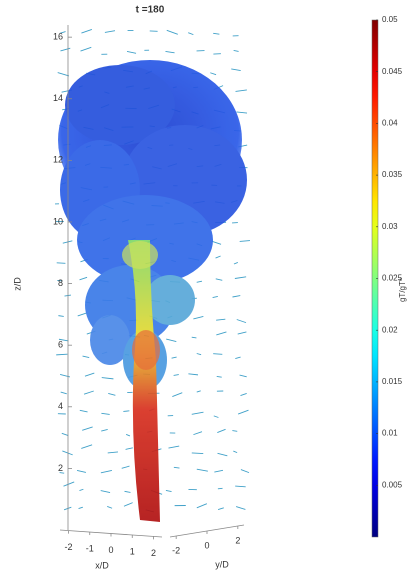  Describe the element at coordinates (60, 345) in the screenshot. I see `z-tick-label: 6` at that location.